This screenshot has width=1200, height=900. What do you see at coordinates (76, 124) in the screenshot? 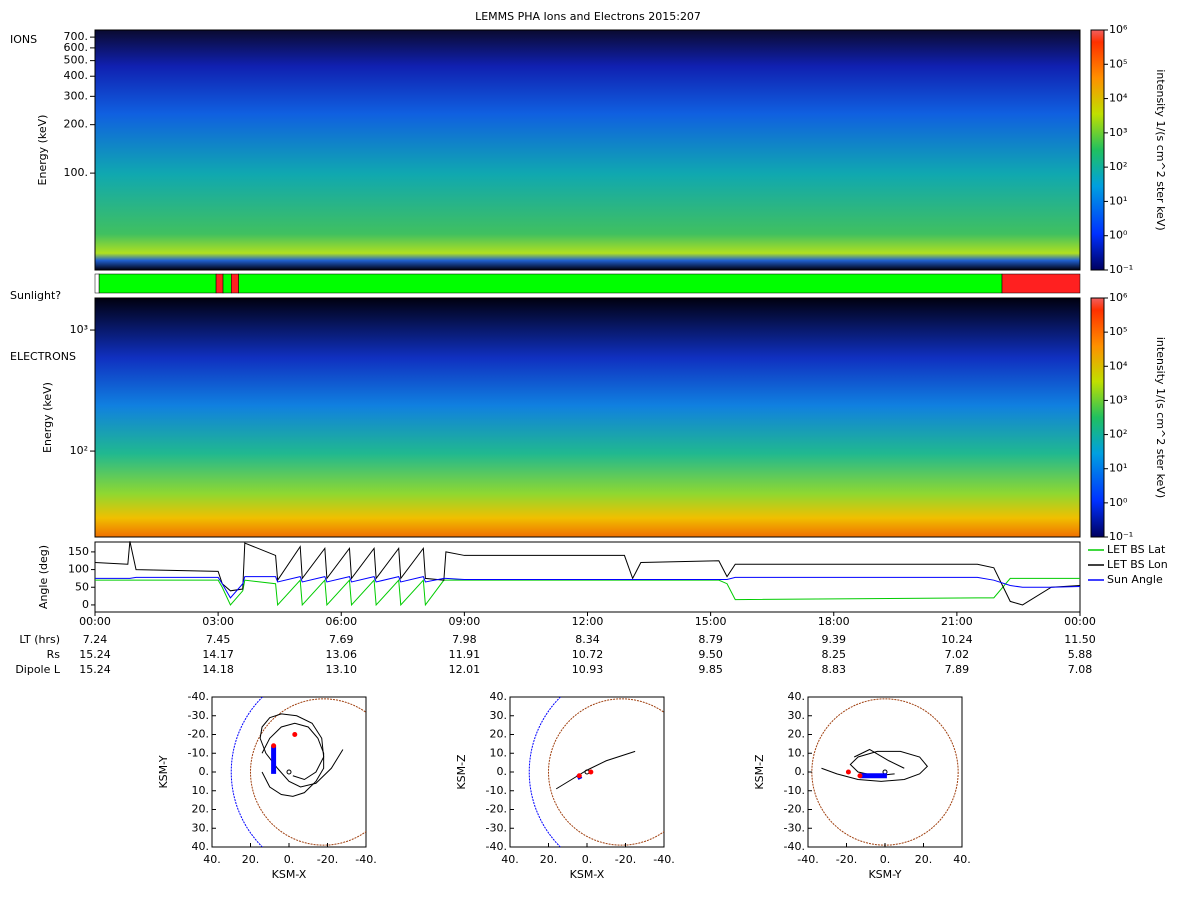
I see `y-tick-label: 200.` at bounding box center [76, 124].